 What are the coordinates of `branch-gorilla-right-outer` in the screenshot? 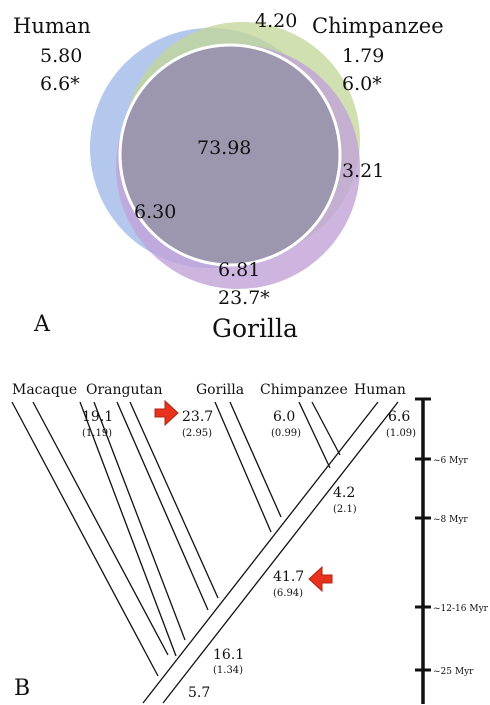 It's located at (243, 467).